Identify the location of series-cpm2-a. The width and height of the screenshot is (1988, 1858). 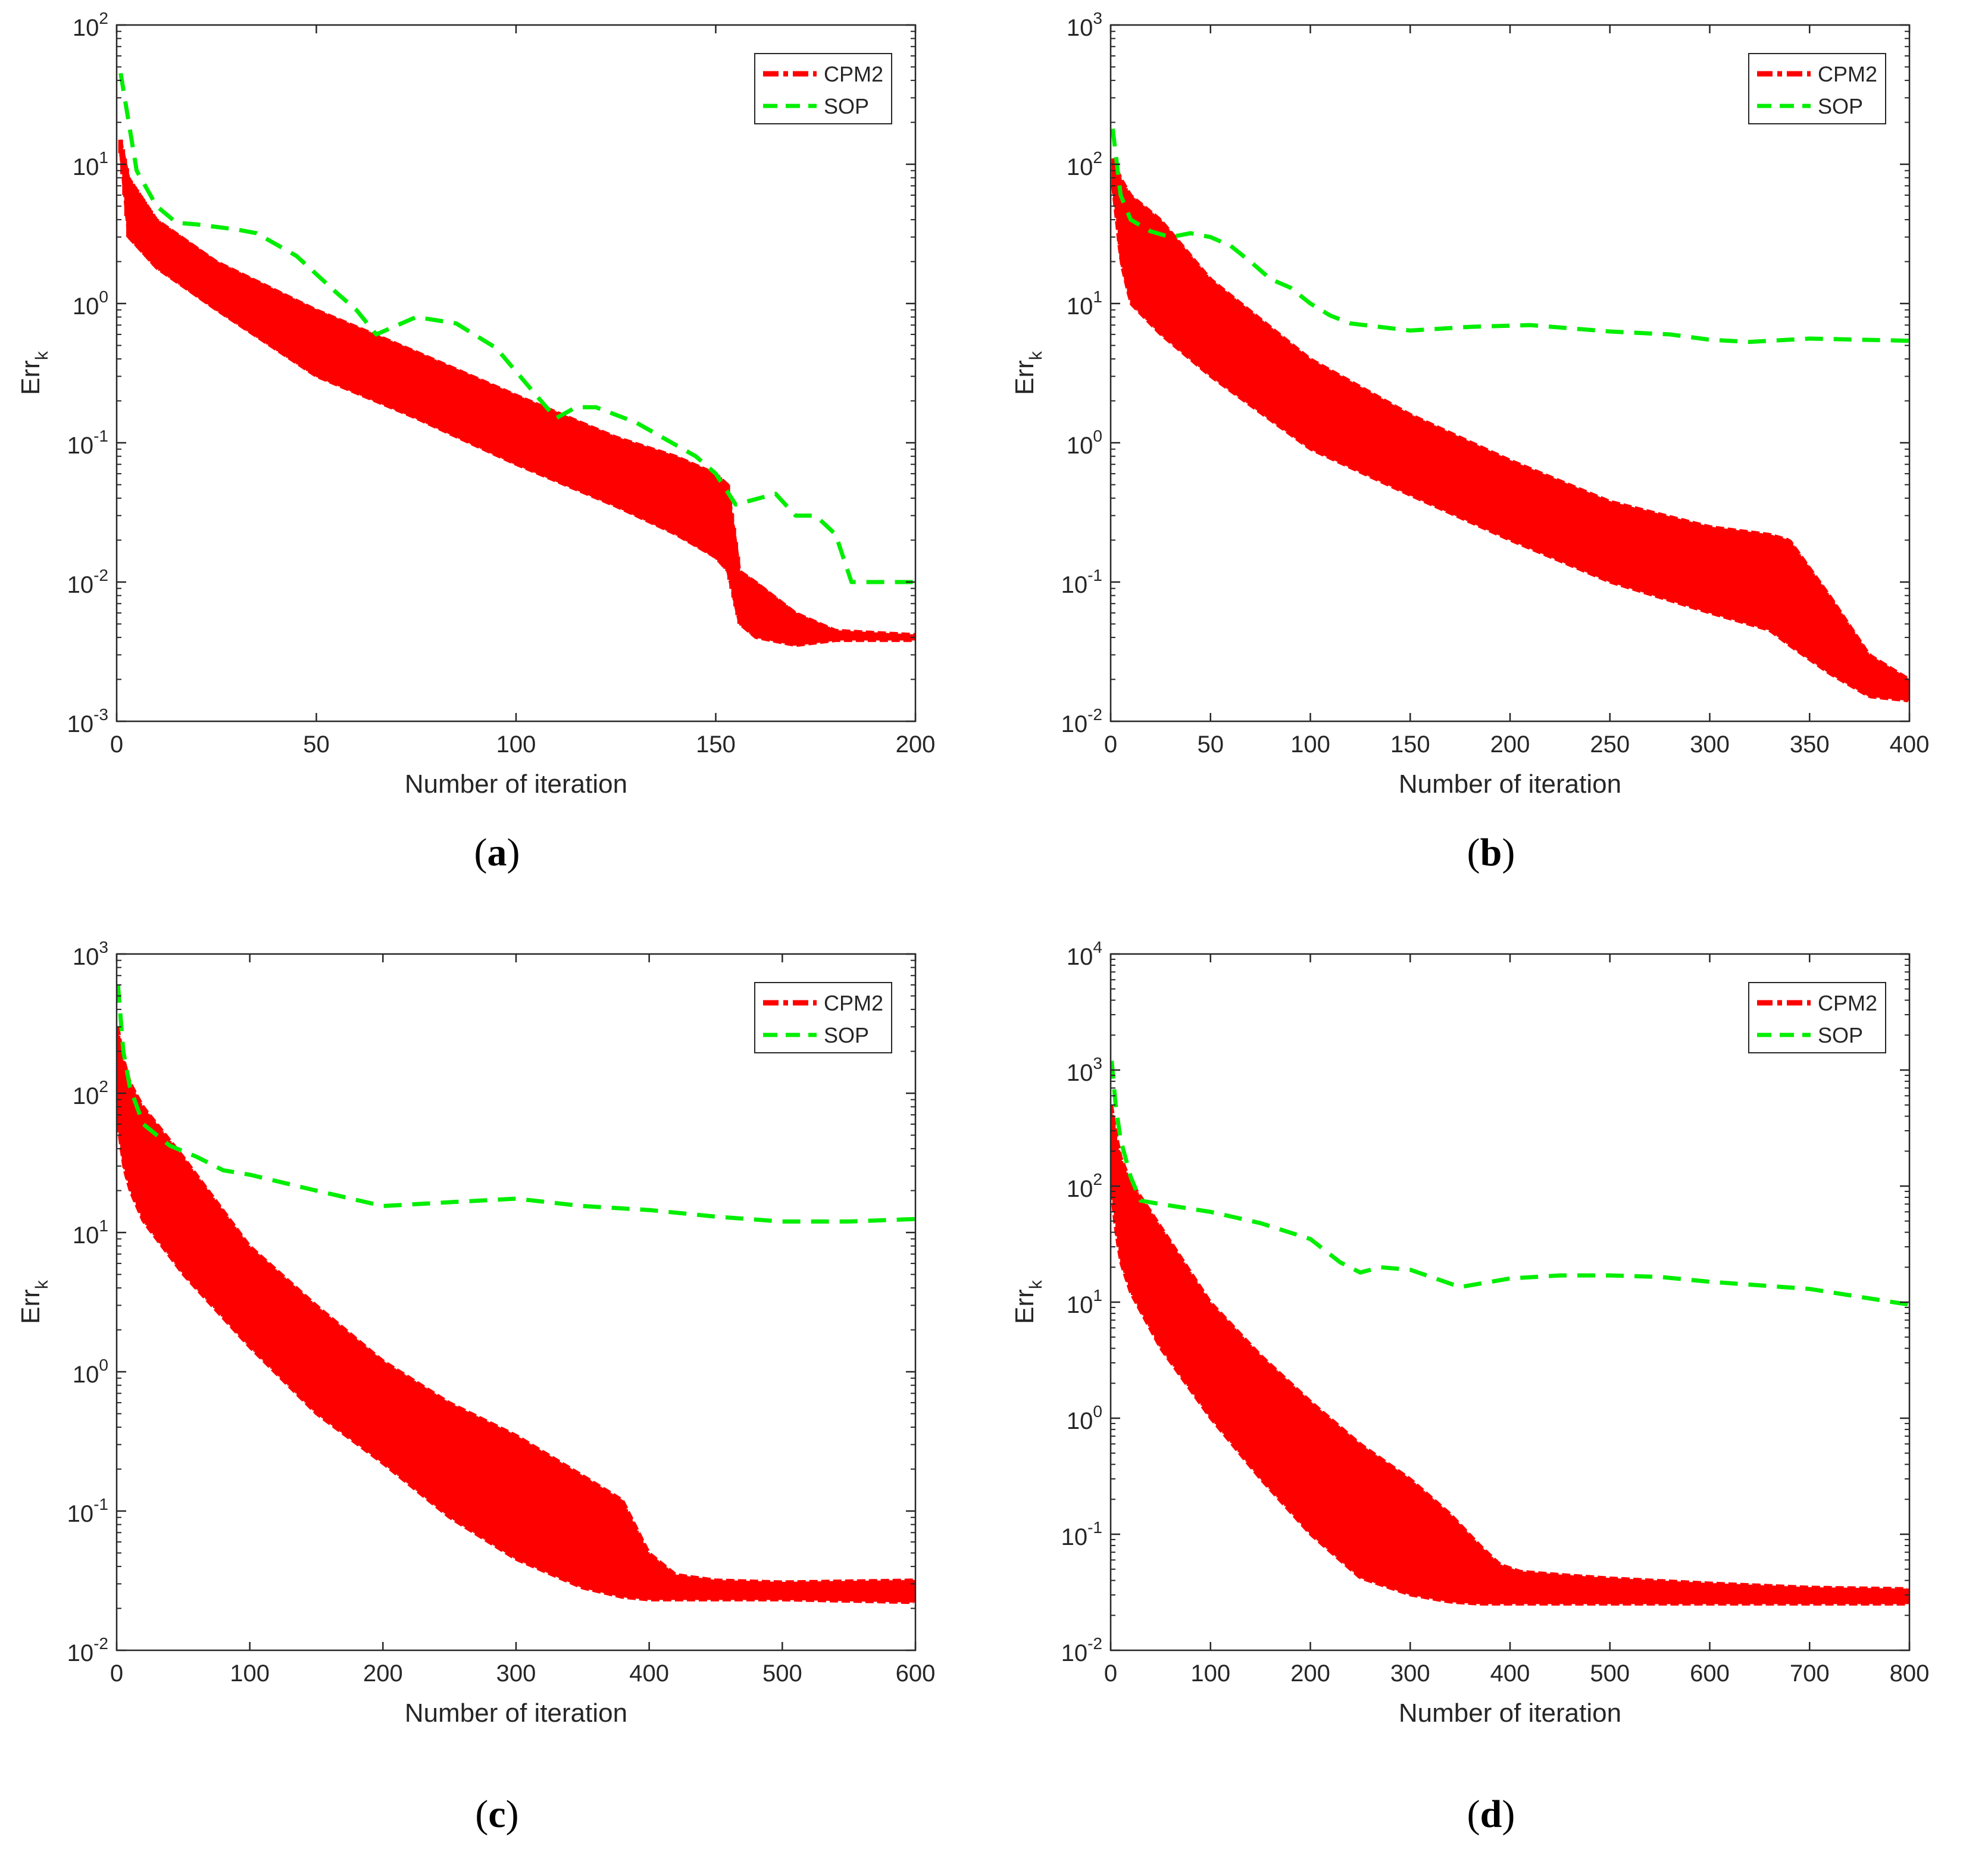
(516, 393).